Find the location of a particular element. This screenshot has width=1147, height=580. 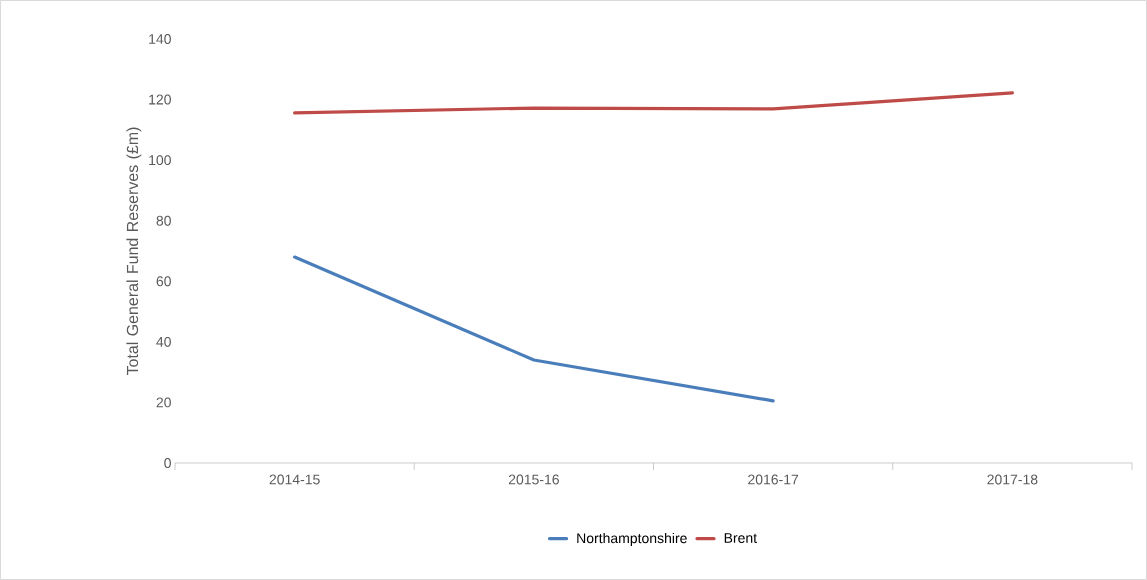

y-tick-label: 0 is located at coordinates (167, 463).